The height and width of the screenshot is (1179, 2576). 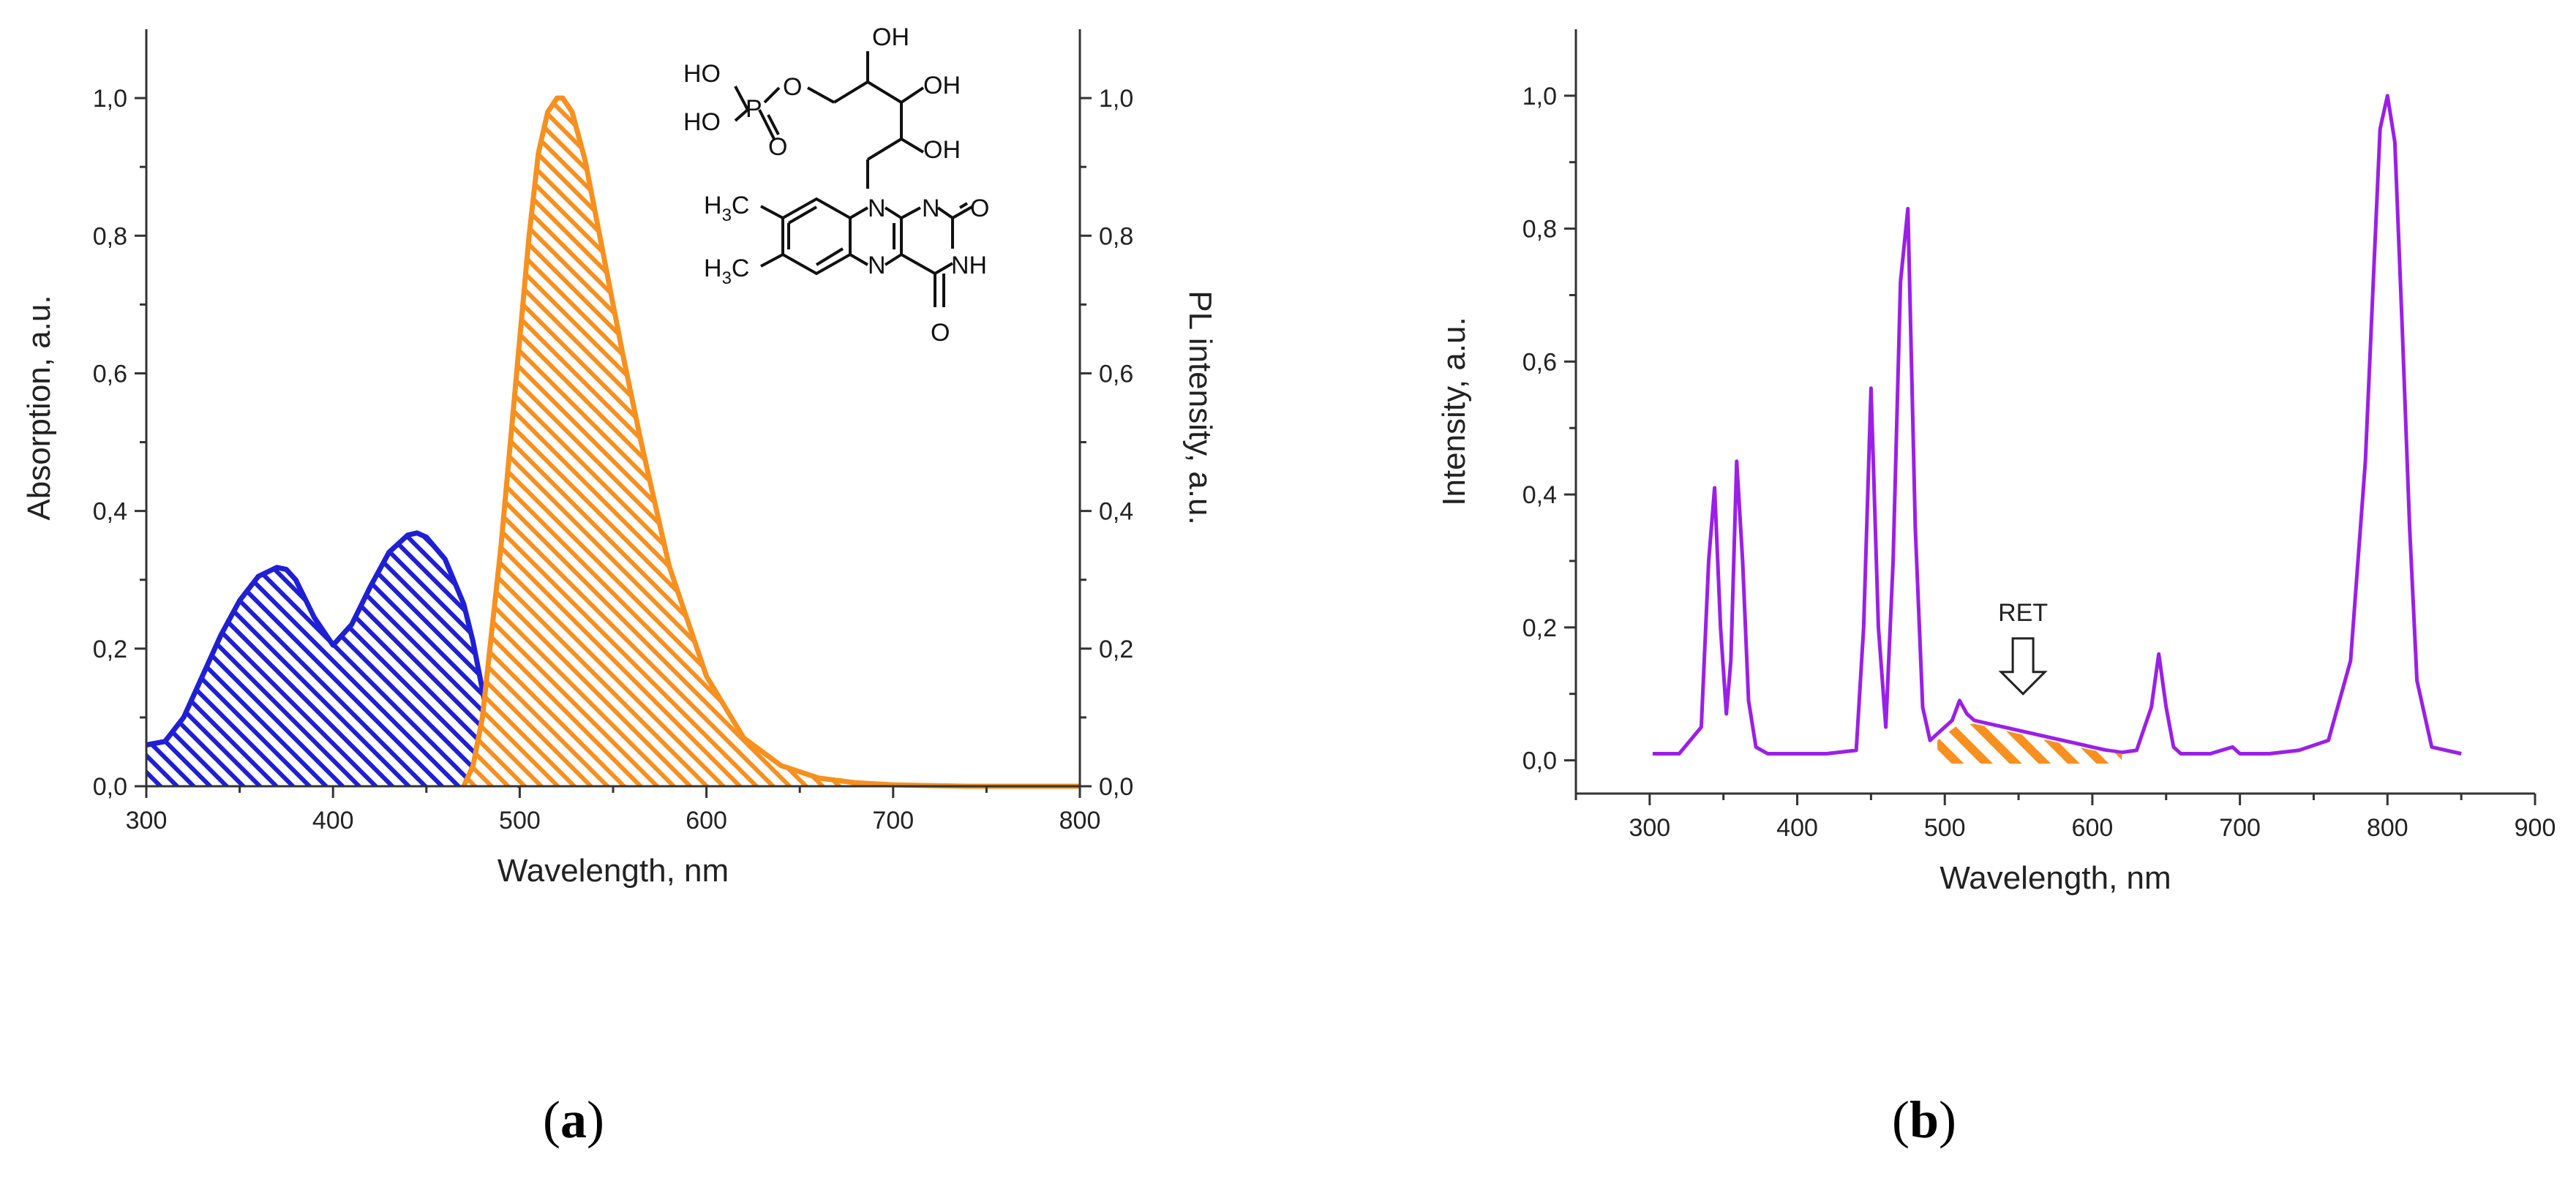 What do you see at coordinates (1116, 374) in the screenshot?
I see `y2-tick-label: 0,6` at bounding box center [1116, 374].